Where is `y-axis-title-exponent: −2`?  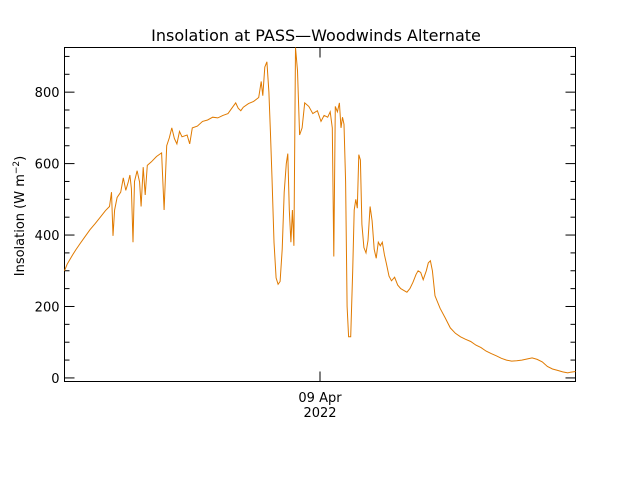
y-axis-title-exponent: −2 is located at coordinates (17, 167).